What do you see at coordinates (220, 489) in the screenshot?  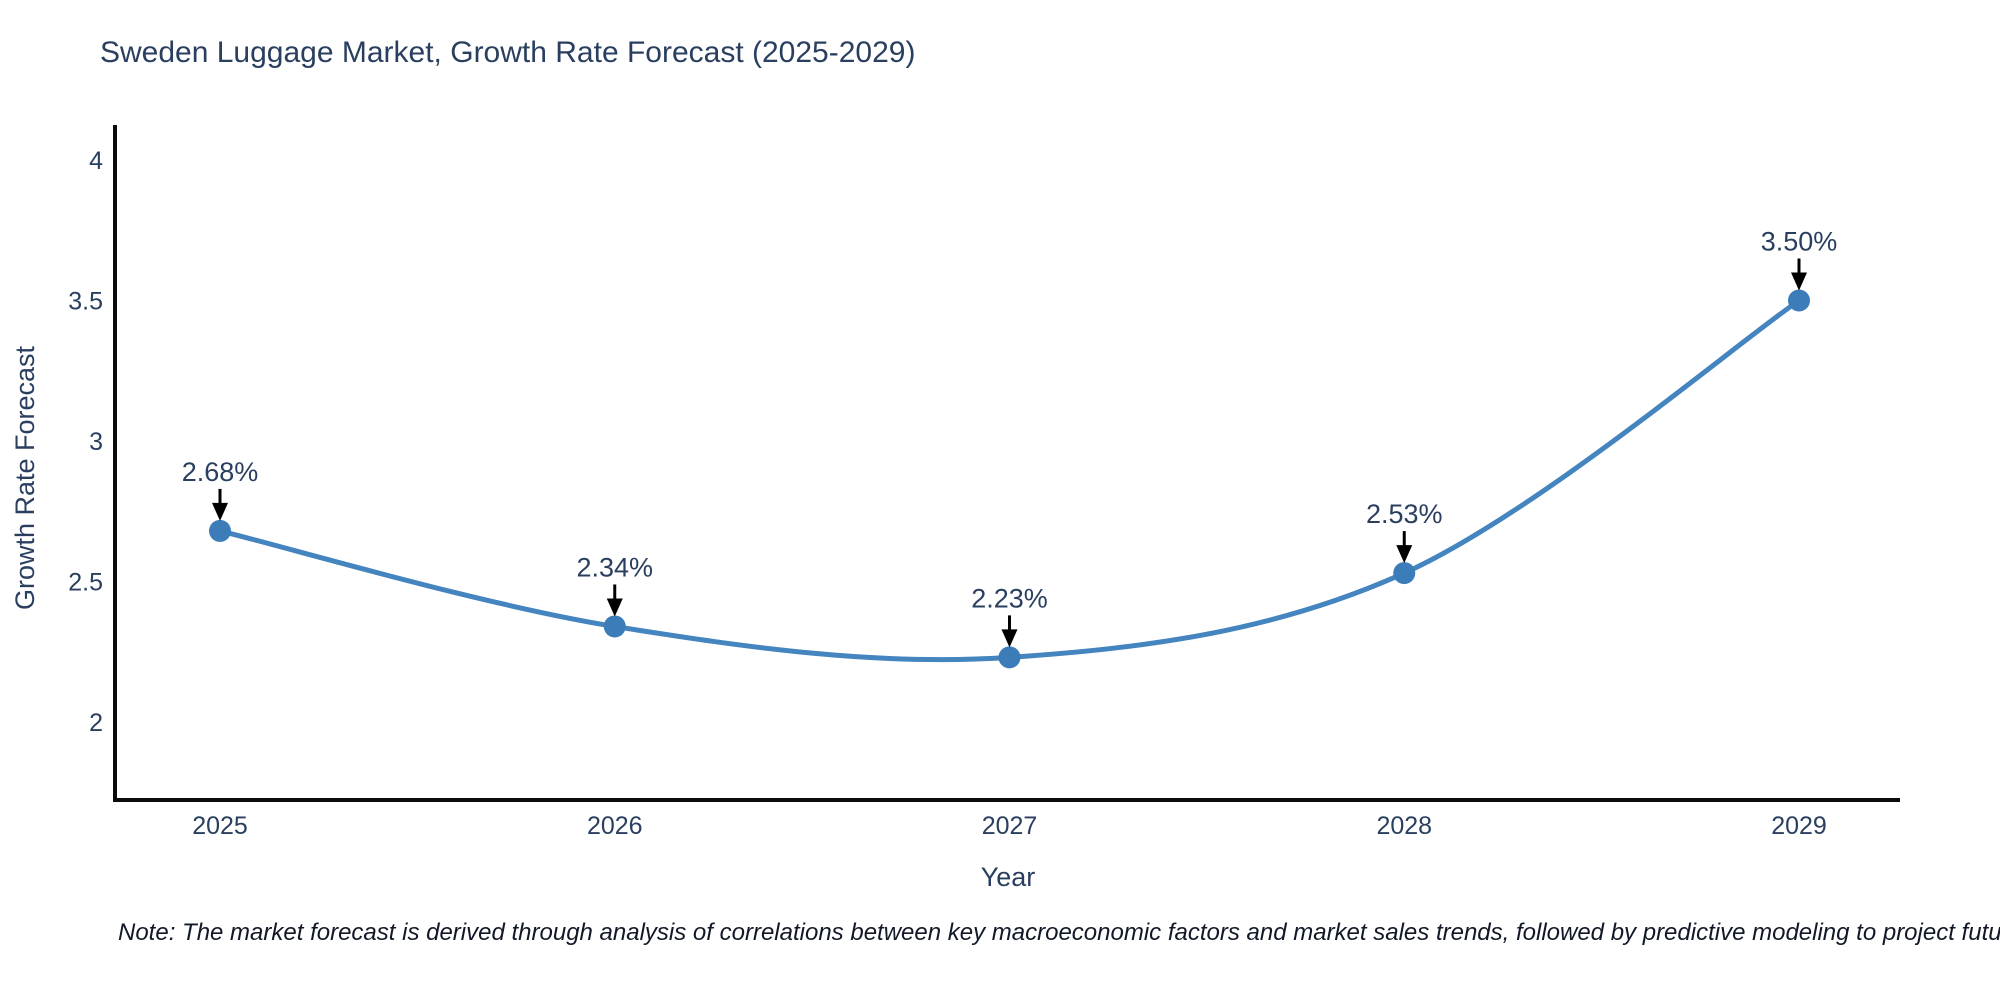 I see `annotation-2025: 2.68%` at bounding box center [220, 489].